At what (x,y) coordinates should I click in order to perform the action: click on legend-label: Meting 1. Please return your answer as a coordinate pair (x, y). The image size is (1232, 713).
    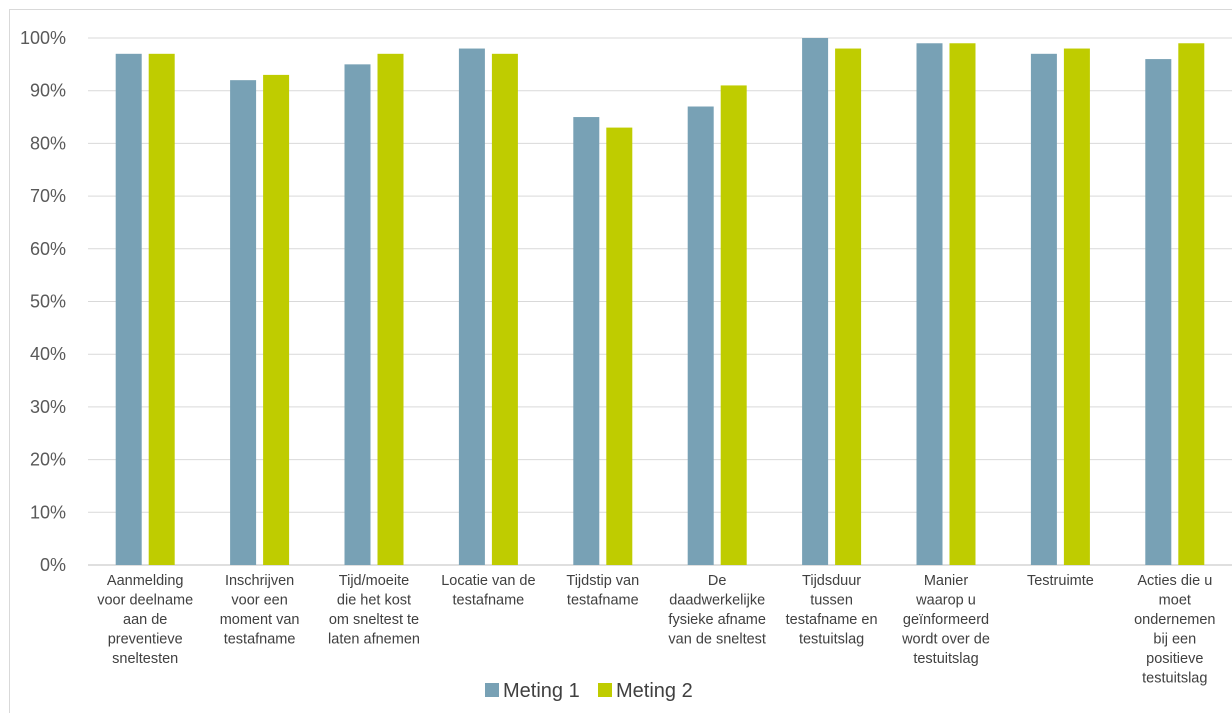
    Looking at the image, I should click on (541, 691).